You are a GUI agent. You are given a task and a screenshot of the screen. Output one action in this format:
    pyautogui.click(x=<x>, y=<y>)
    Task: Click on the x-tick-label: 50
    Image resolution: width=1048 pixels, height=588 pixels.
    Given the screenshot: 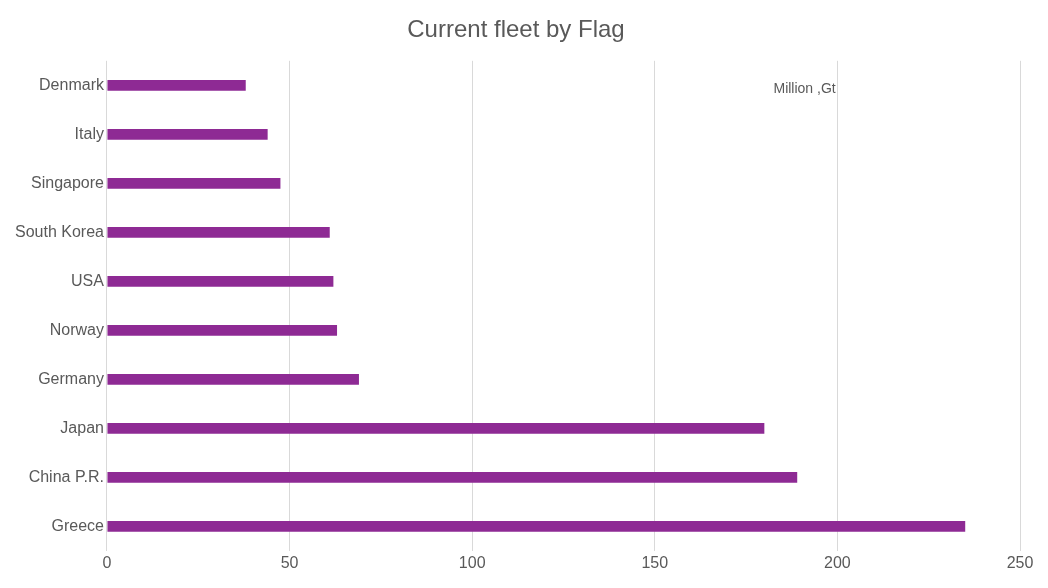 What is the action you would take?
    pyautogui.click(x=289, y=562)
    